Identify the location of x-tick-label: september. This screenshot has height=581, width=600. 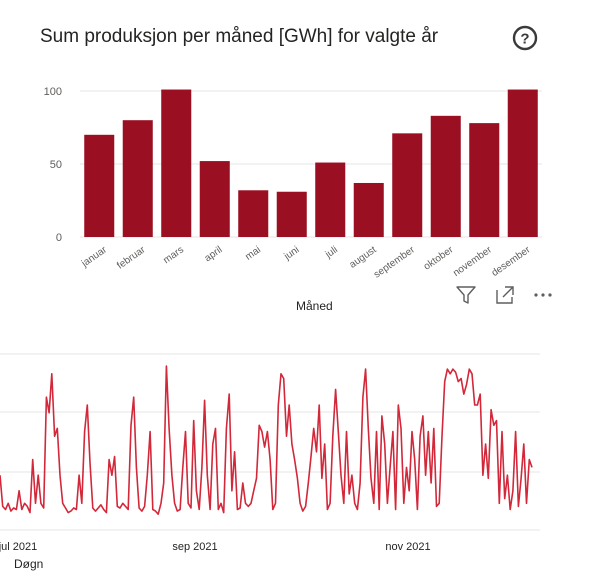
(395, 262).